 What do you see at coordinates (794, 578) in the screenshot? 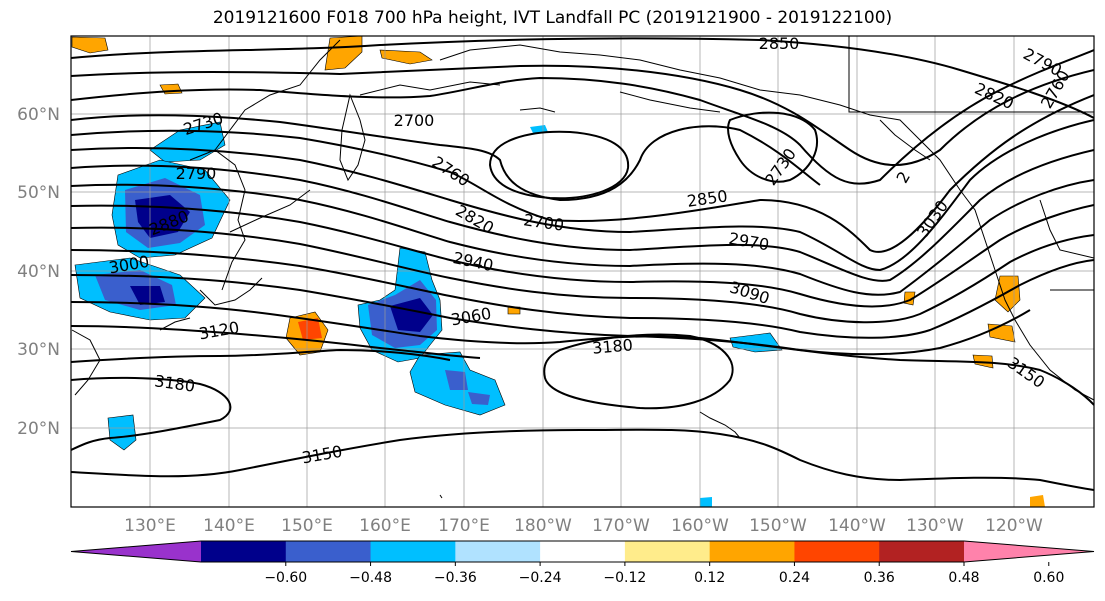
I see `colorbar-tick-label: 0.24` at bounding box center [794, 578].